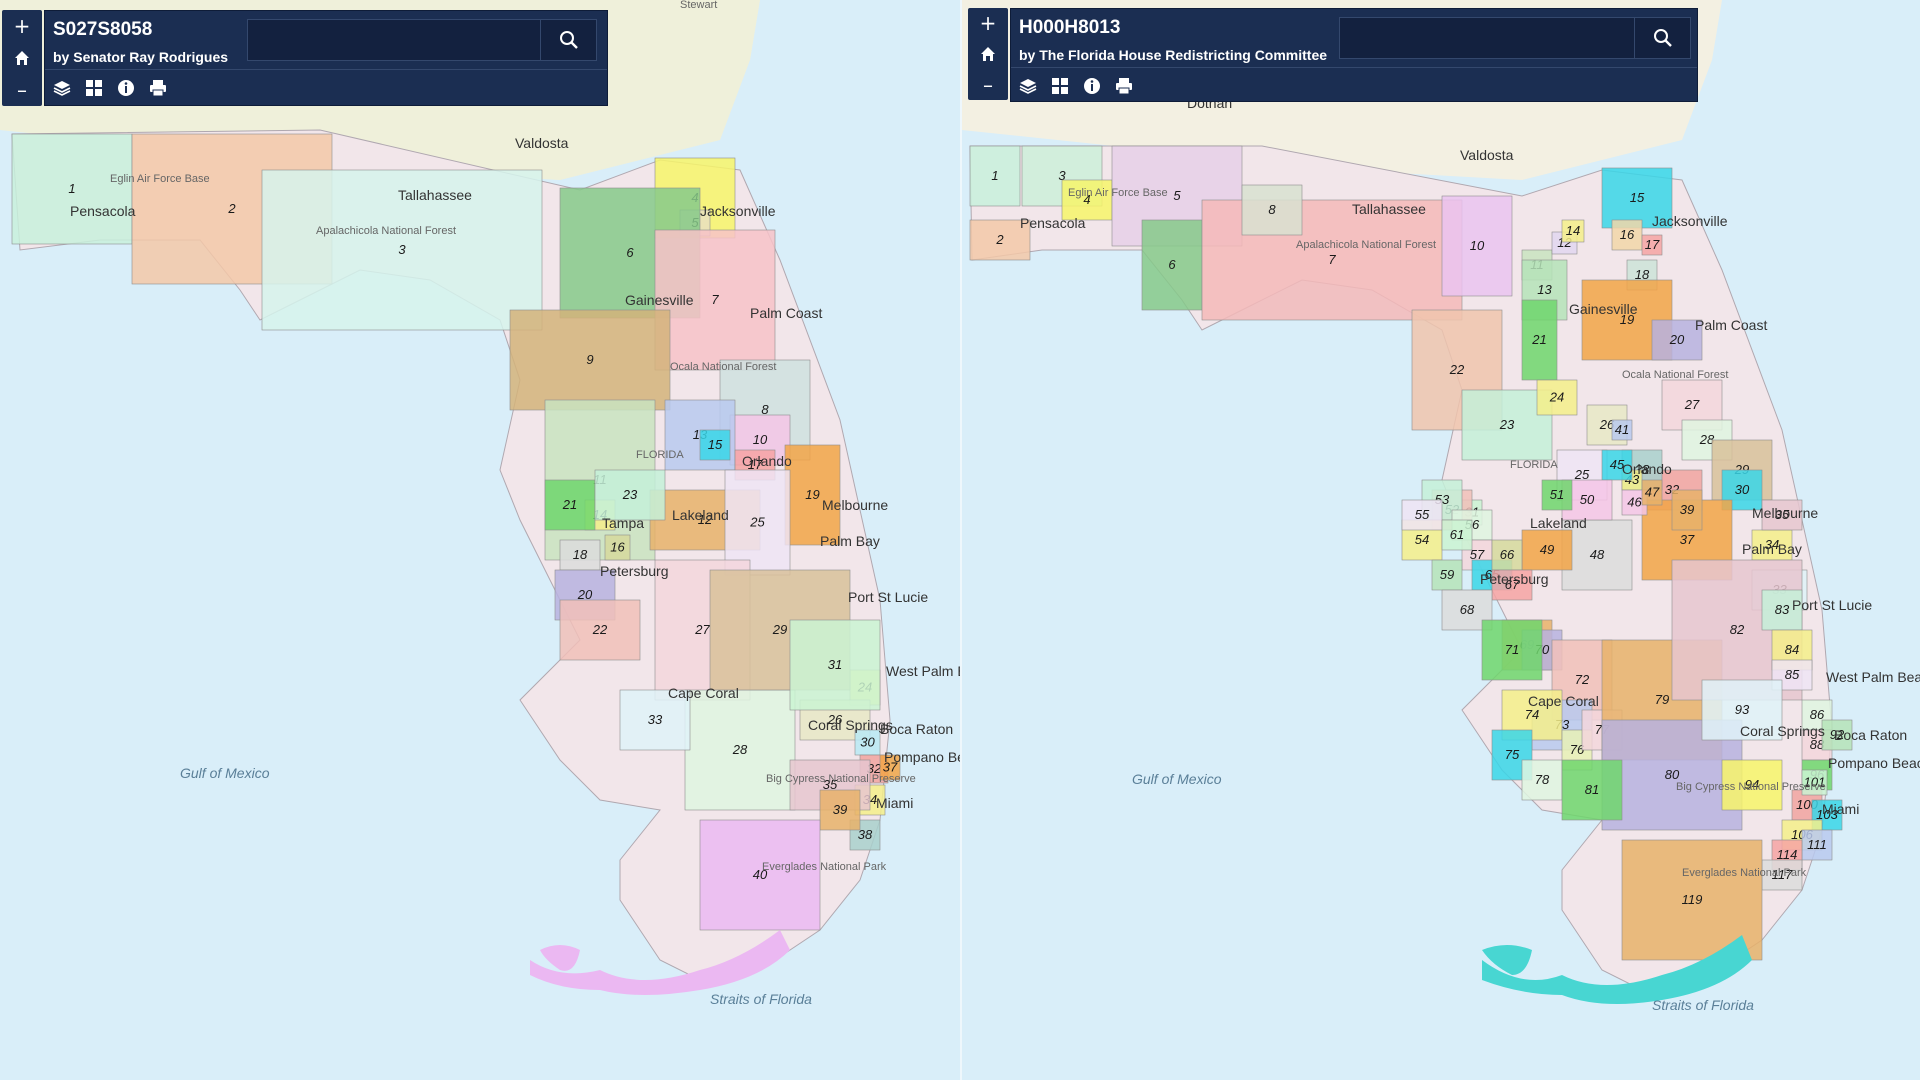  I want to click on district-10-label: 10, so click(760, 439).